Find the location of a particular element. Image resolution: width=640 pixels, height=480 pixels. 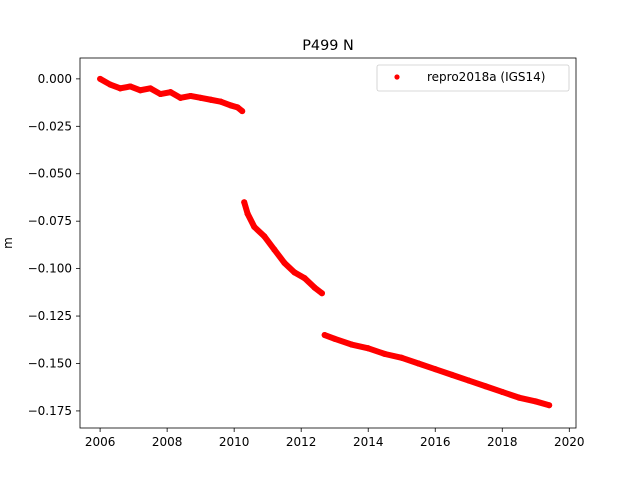

y-tick-label: 0.000 is located at coordinates (55, 79).